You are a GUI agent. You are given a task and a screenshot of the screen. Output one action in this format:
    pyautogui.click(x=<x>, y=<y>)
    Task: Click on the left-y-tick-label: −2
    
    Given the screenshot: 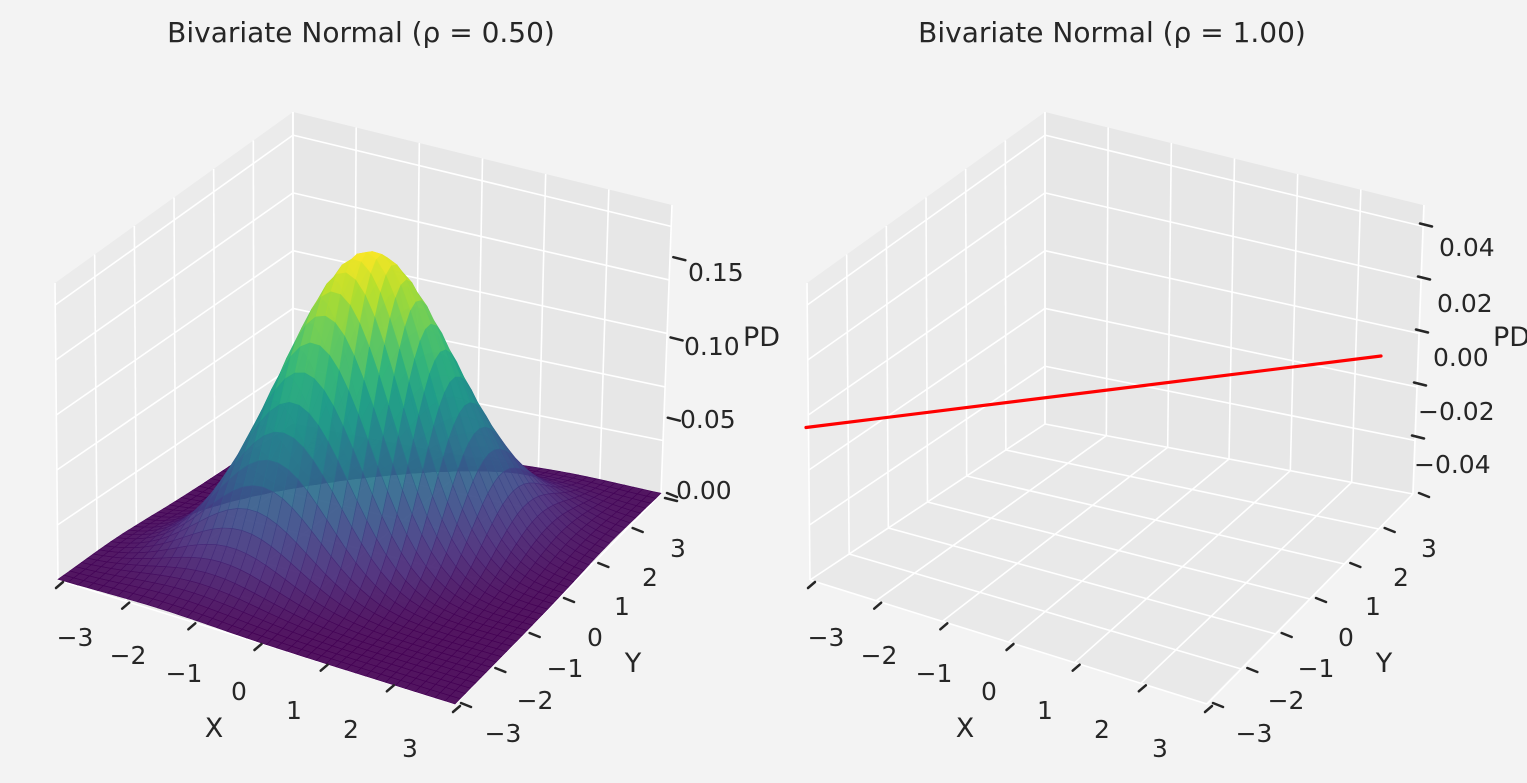 What is the action you would take?
    pyautogui.click(x=535, y=700)
    